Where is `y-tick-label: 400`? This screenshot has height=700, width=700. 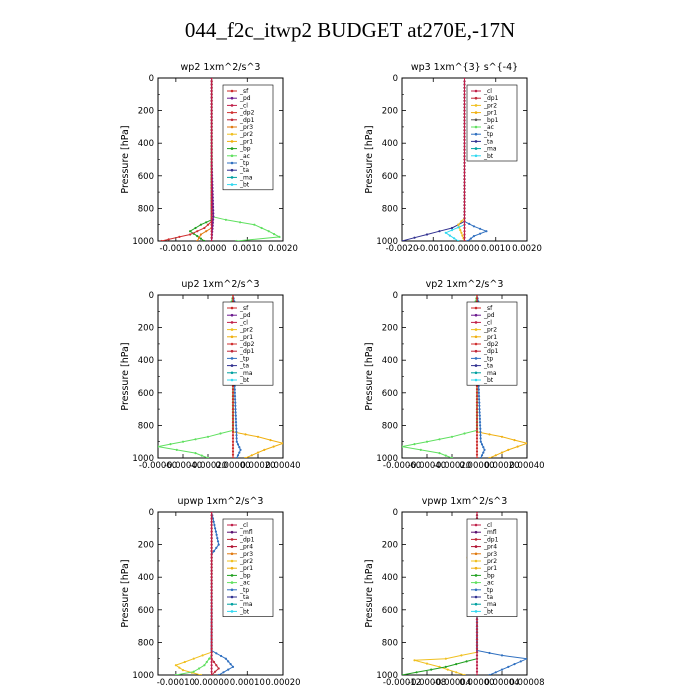 y-tick-label: 400 is located at coordinates (390, 361).